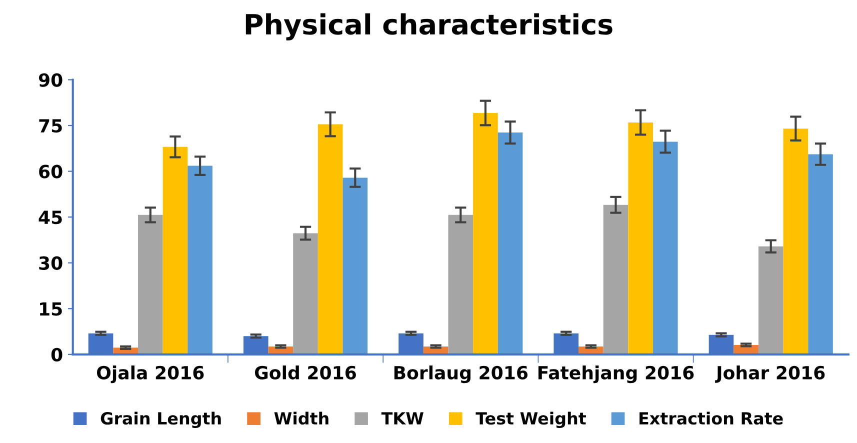 The height and width of the screenshot is (443, 857). I want to click on y-tick-label: 15, so click(51, 309).